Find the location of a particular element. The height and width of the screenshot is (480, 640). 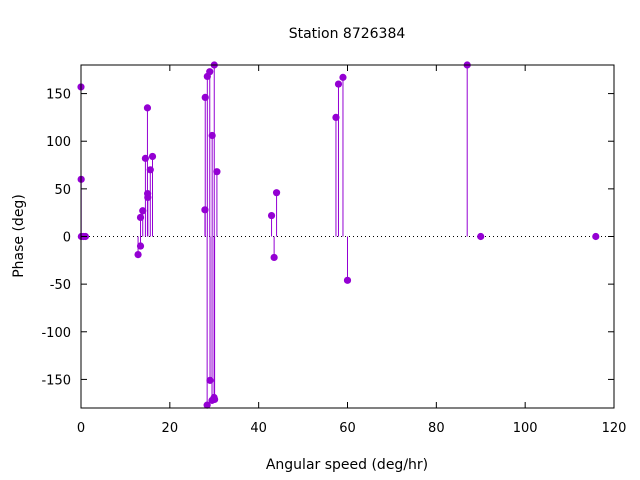

x-tick-label: 60 is located at coordinates (347, 428).